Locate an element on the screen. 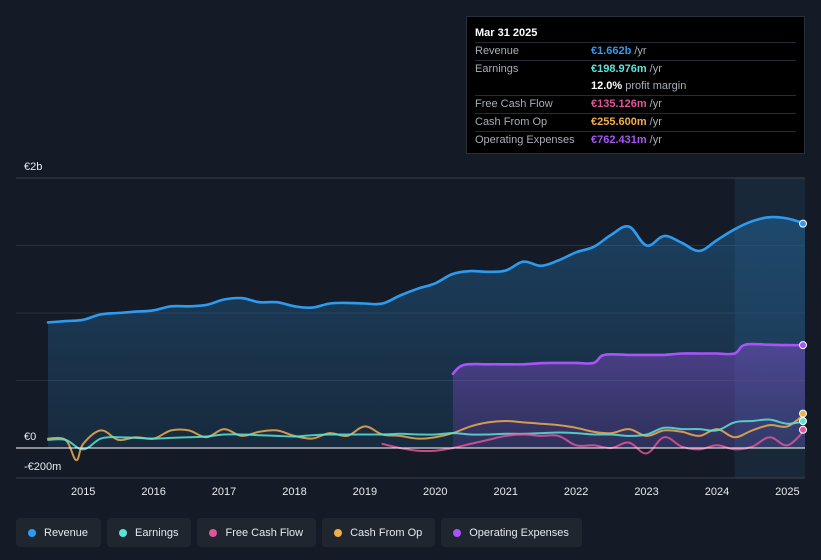  tooltip-row-earnings: Earnings €198.976m /yr is located at coordinates (635, 69).